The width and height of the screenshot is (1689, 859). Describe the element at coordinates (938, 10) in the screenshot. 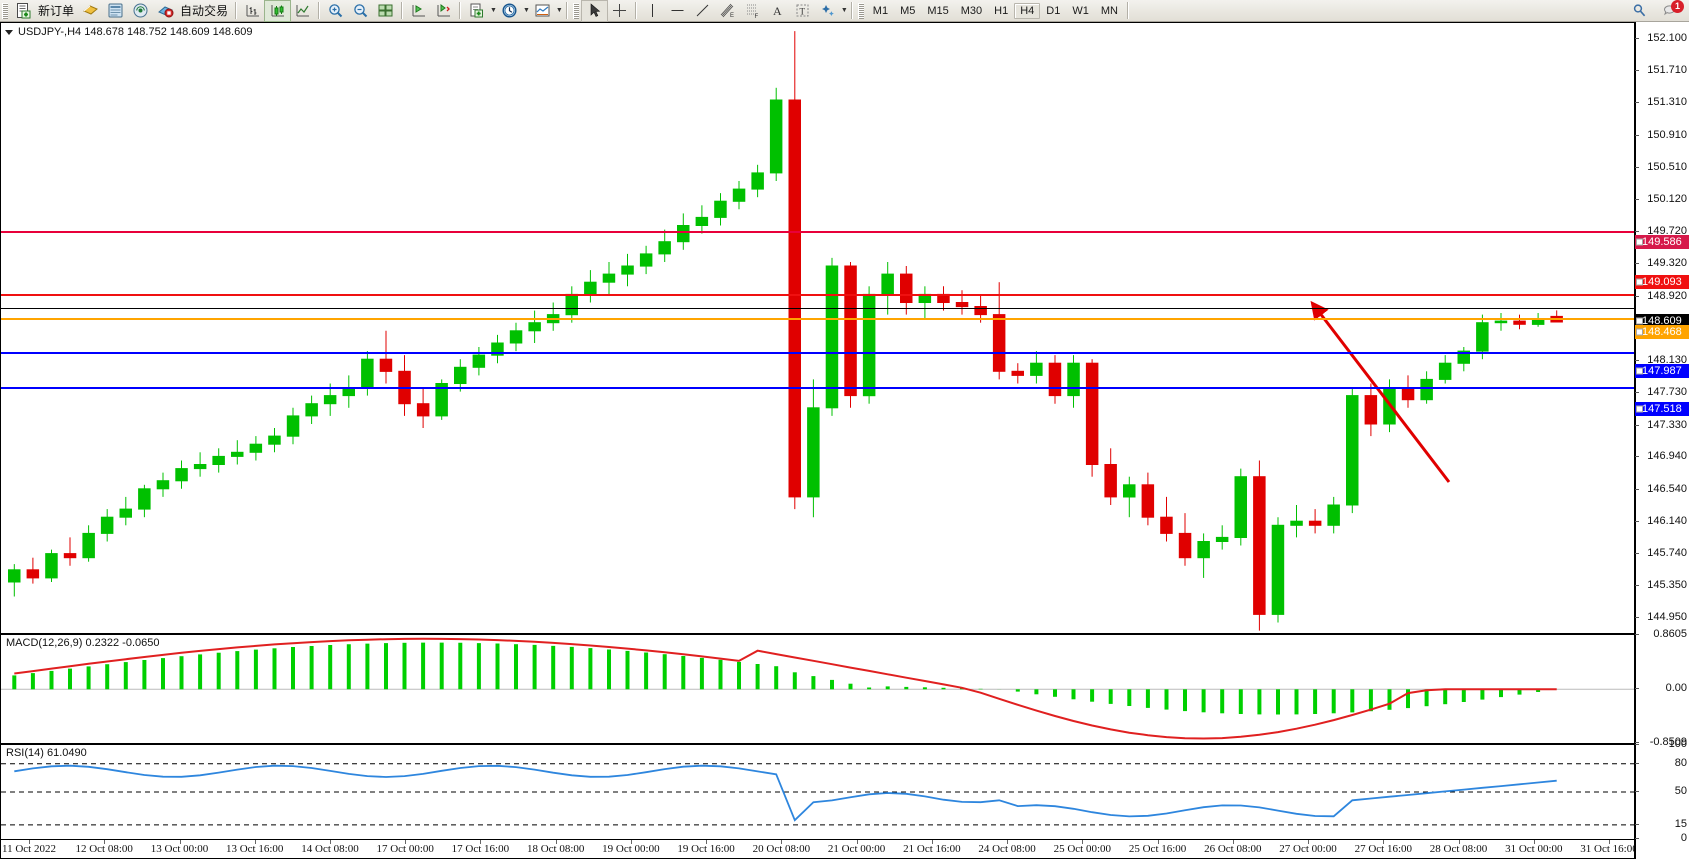

I see `timeframe-m15: M15` at that location.